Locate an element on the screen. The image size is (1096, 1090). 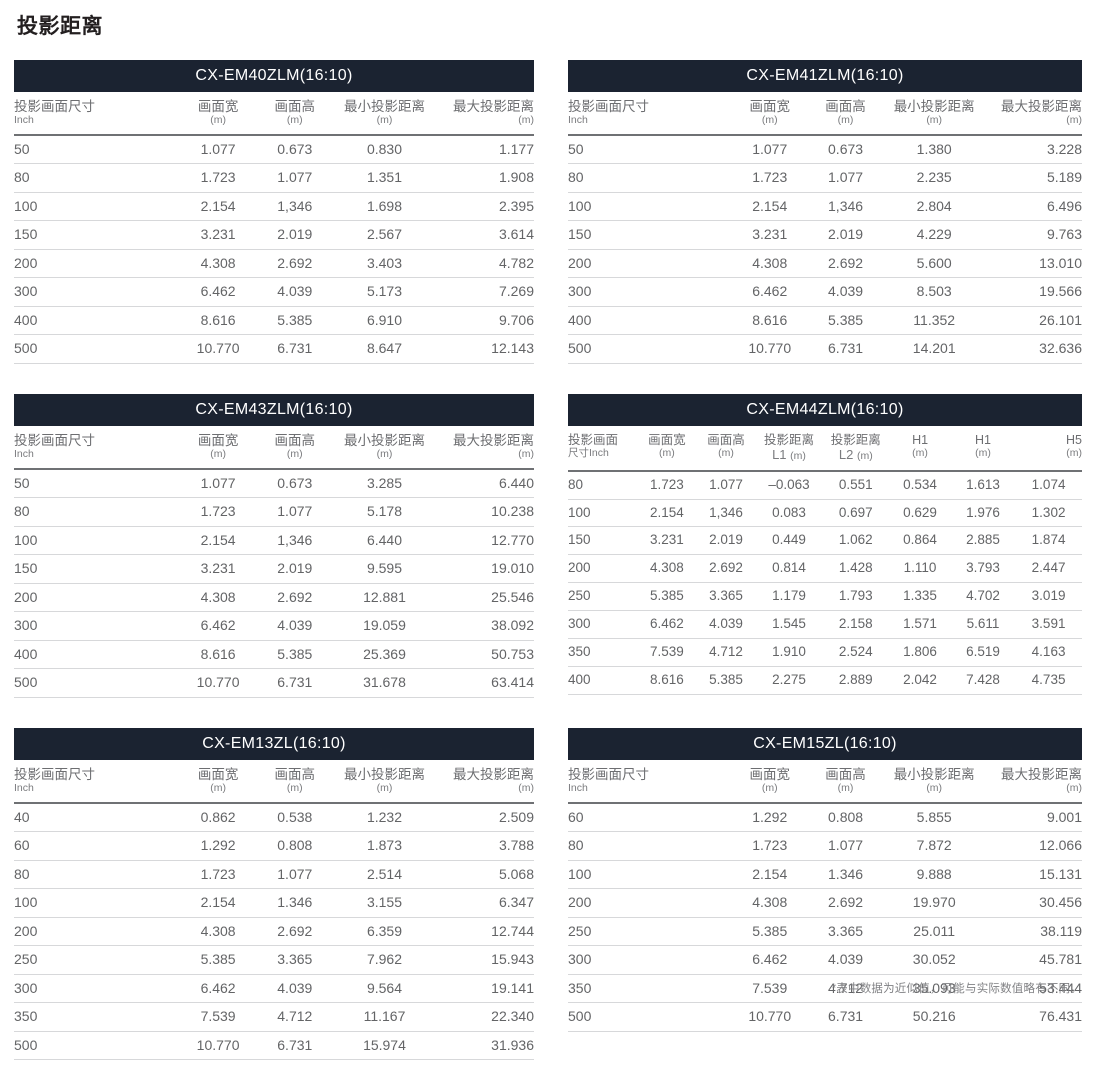
table-cell: 1.062 is located at coordinates (856, 541).